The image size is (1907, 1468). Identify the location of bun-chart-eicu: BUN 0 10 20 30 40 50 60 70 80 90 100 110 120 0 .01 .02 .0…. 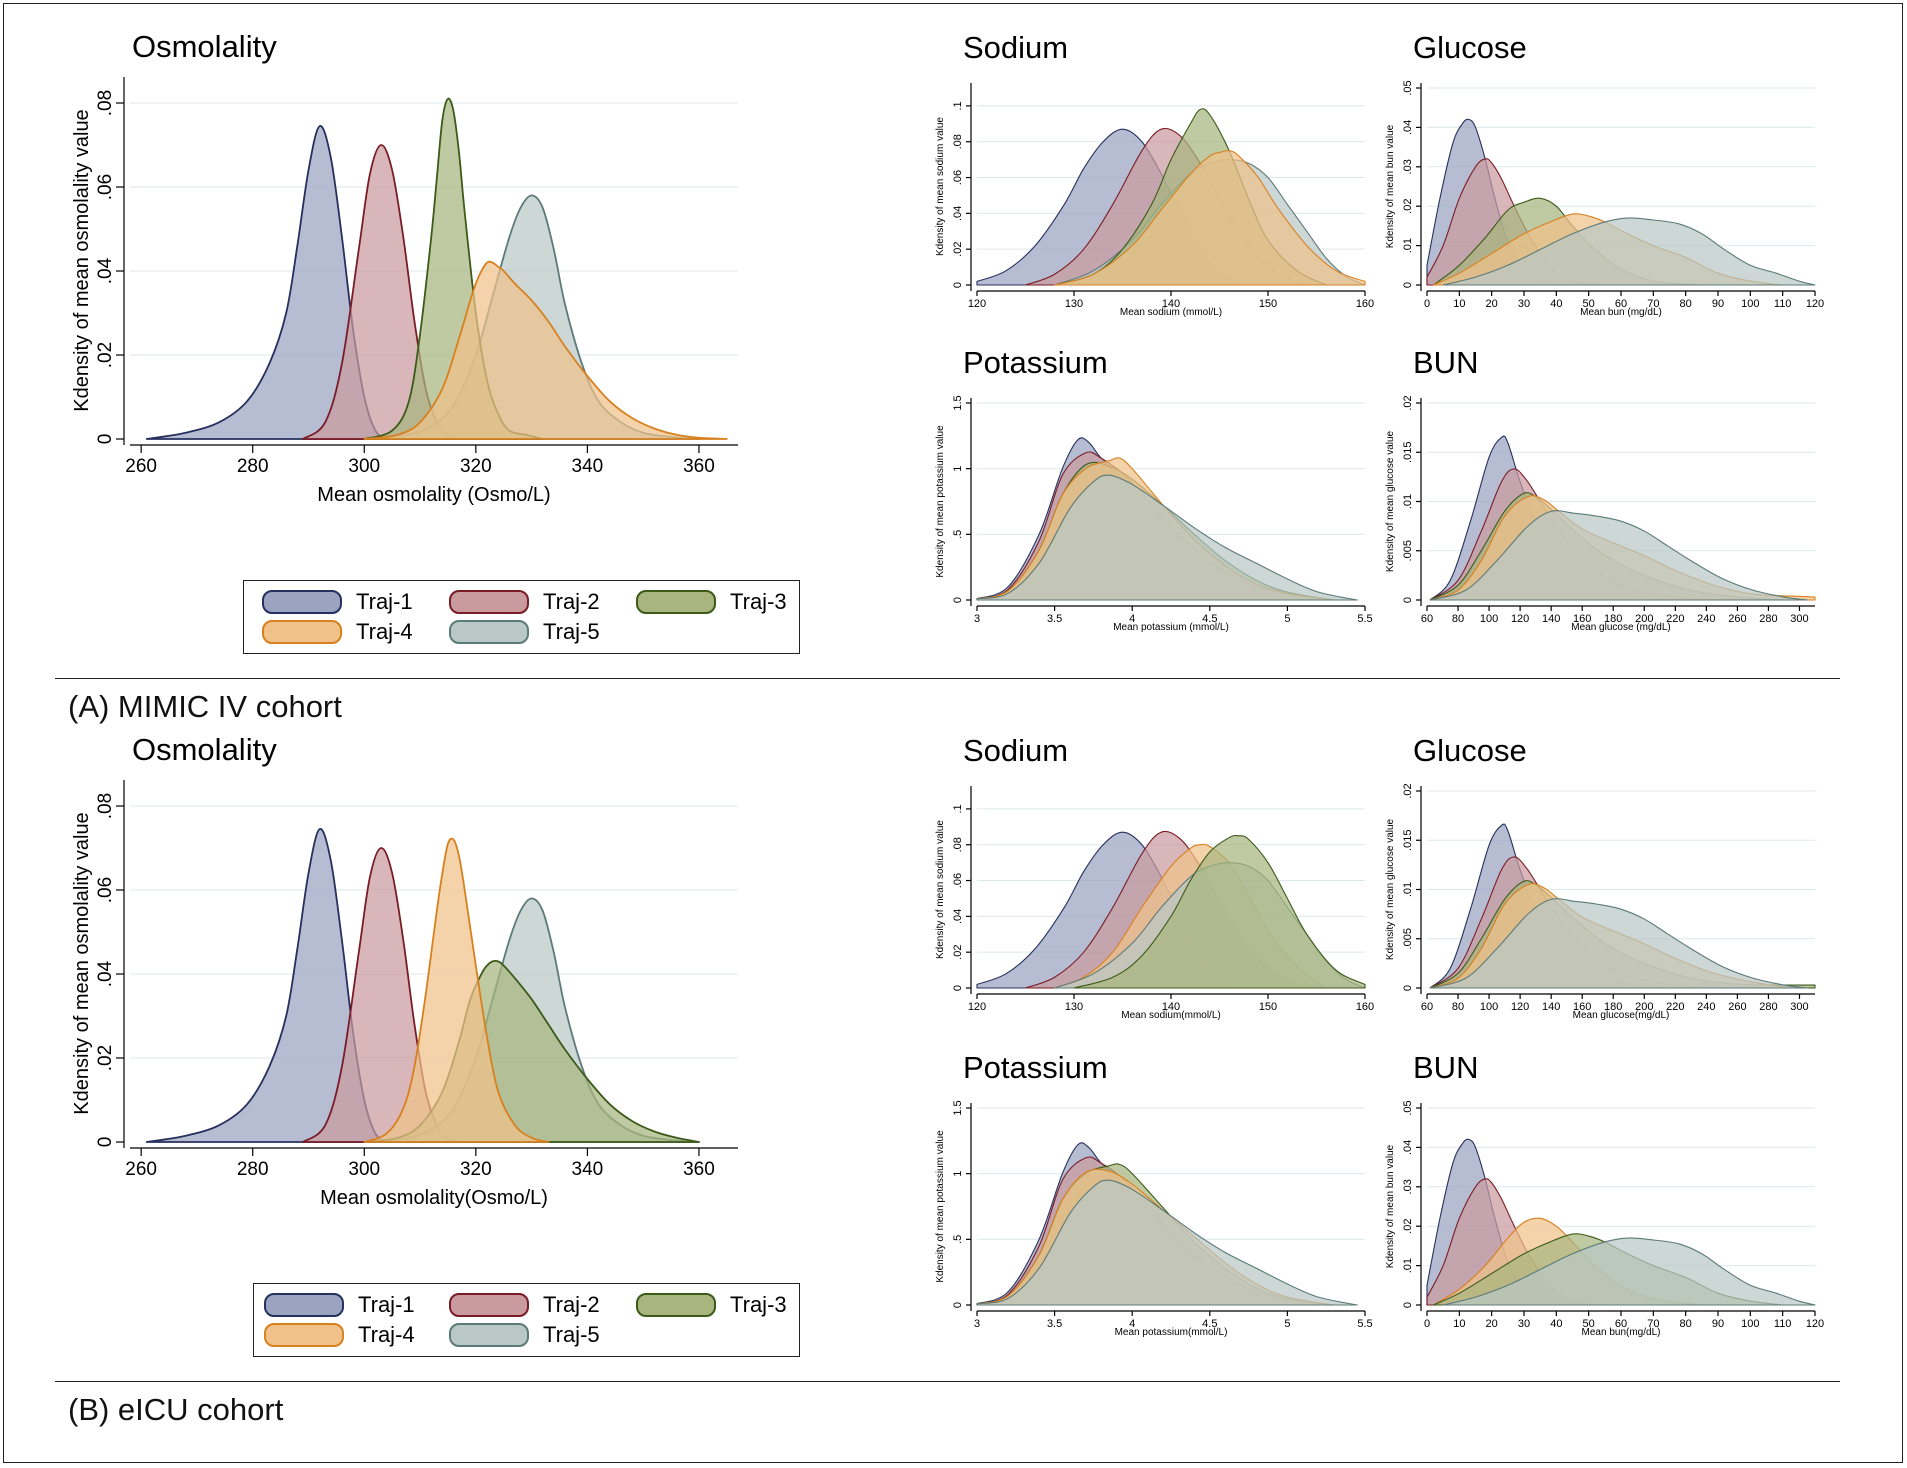
(1604, 1194).